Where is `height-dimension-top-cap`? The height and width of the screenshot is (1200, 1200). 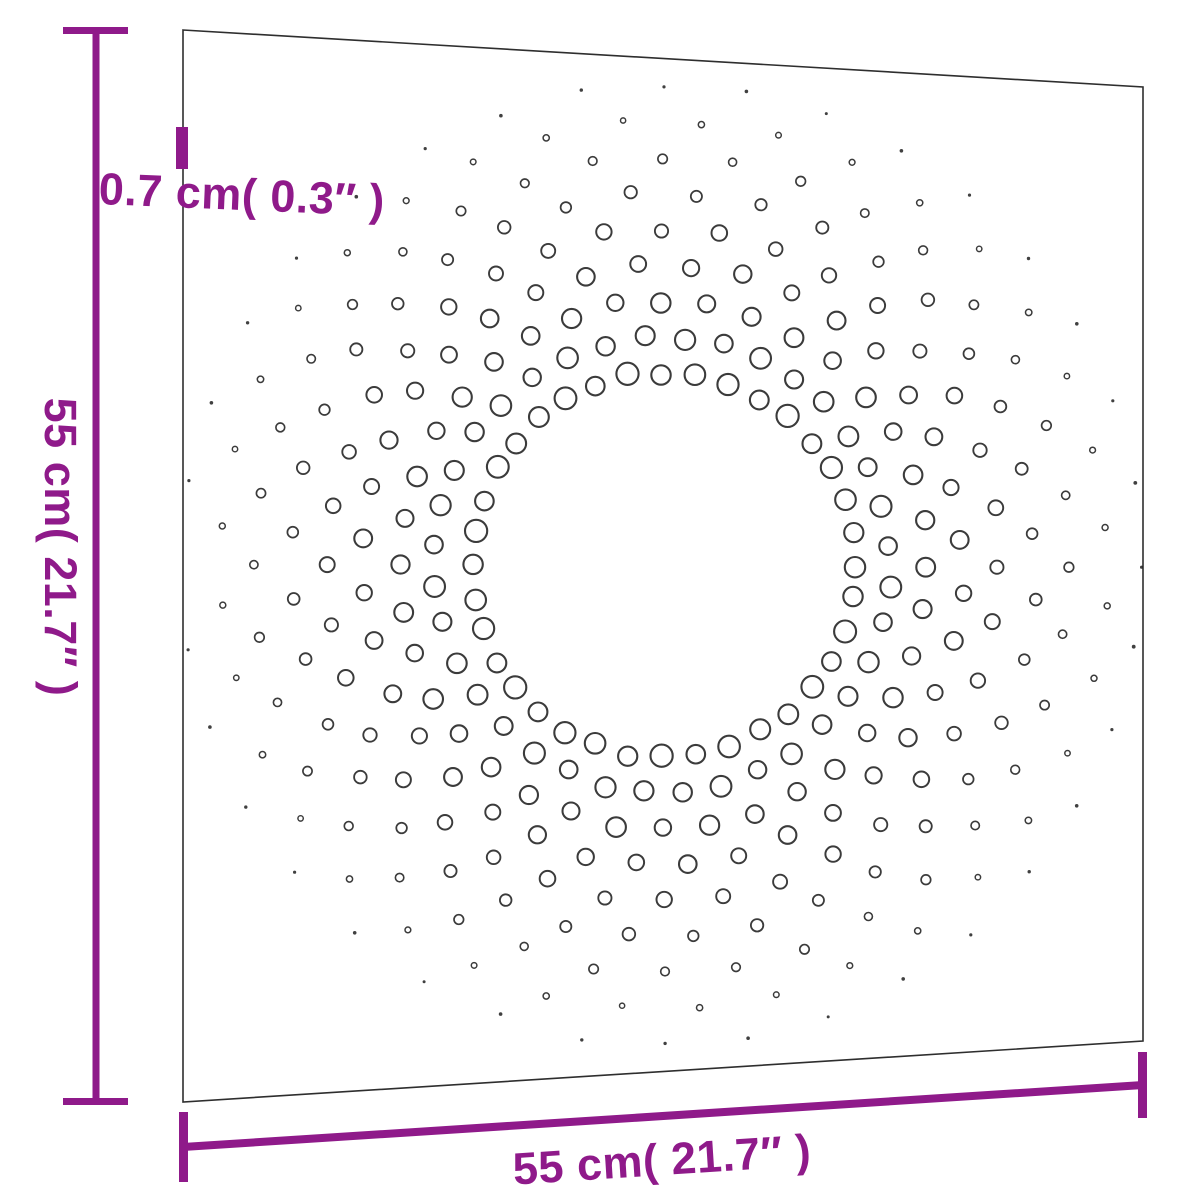 height-dimension-top-cap is located at coordinates (95, 30).